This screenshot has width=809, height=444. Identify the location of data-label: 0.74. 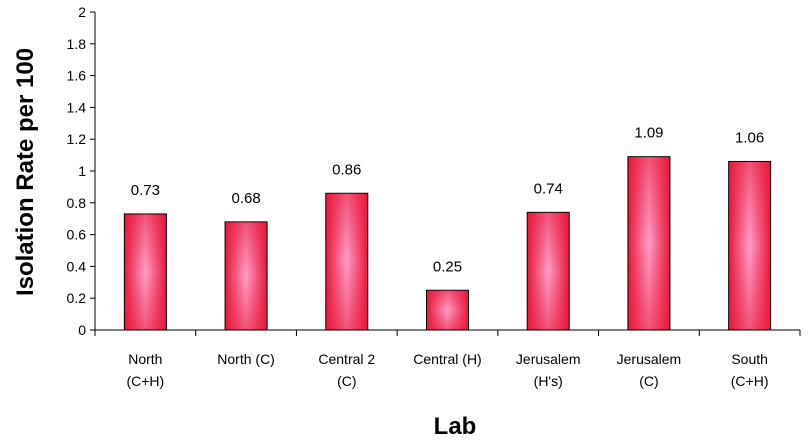
(548, 188).